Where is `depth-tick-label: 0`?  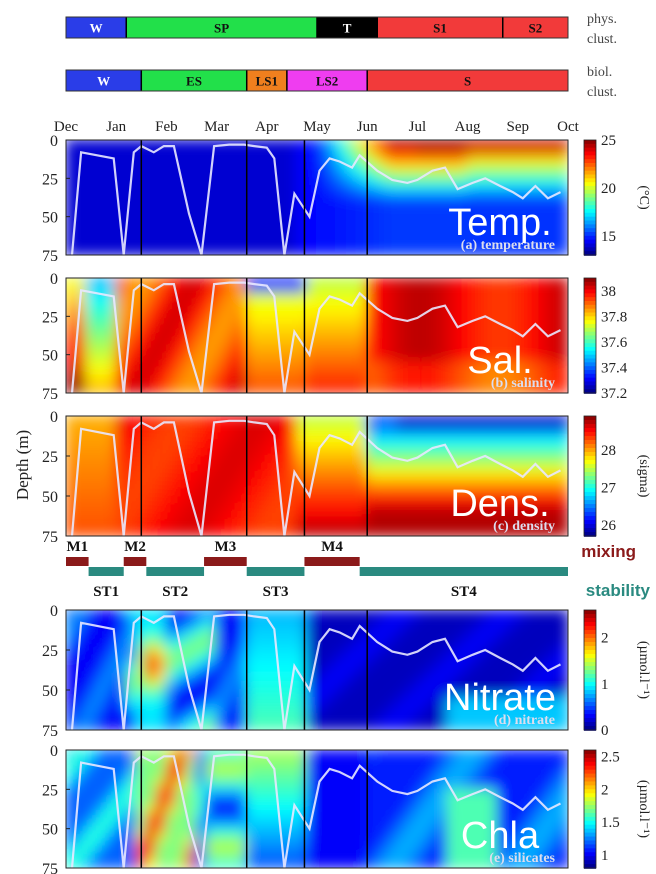 depth-tick-label: 0 is located at coordinates (54, 141).